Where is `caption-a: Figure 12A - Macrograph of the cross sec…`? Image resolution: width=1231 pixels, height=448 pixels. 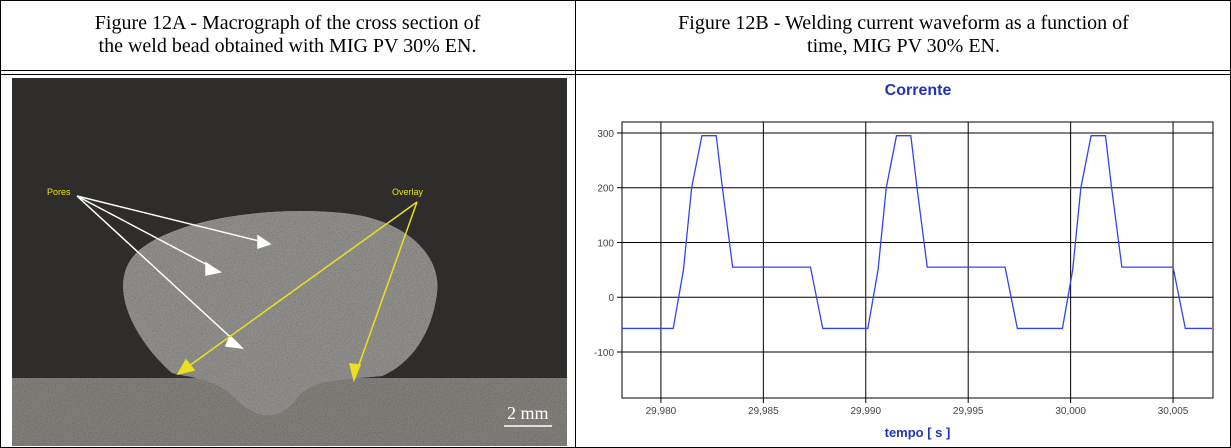
caption-a: Figure 12A - Macrograph of the cross sec… is located at coordinates (287, 35).